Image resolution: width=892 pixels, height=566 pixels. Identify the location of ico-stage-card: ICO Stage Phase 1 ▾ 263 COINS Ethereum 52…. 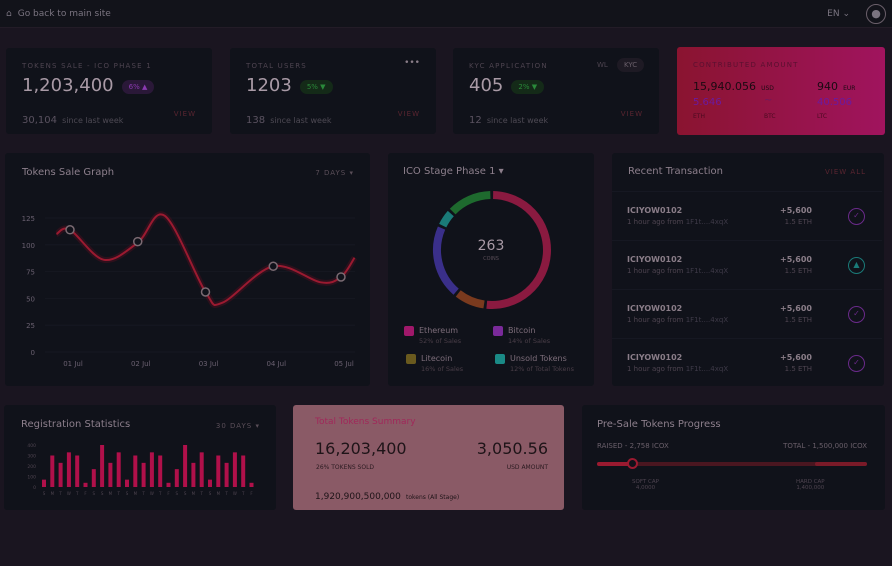
(491, 269).